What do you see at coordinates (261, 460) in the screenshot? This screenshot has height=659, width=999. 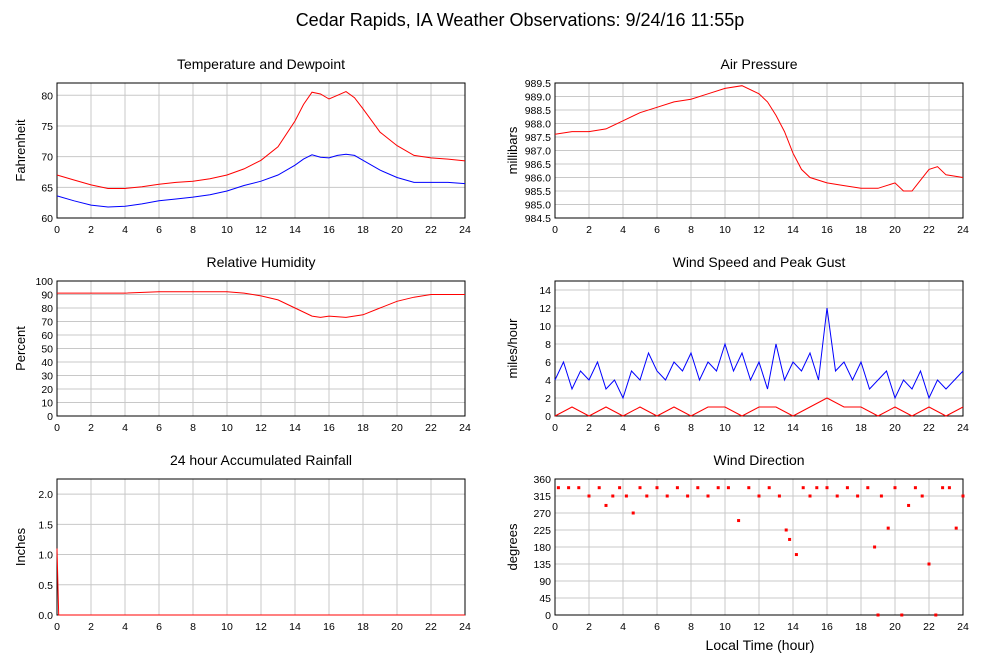 I see `chart-title: 24 hour Accumulated Rainfall` at bounding box center [261, 460].